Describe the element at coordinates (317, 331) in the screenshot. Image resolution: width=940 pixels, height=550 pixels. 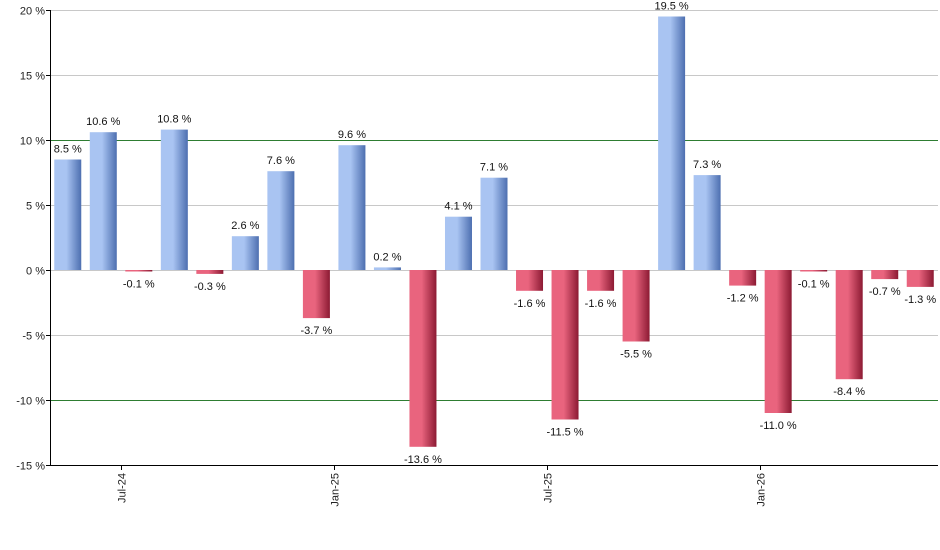
I see `data-label: -3.7 %` at that location.